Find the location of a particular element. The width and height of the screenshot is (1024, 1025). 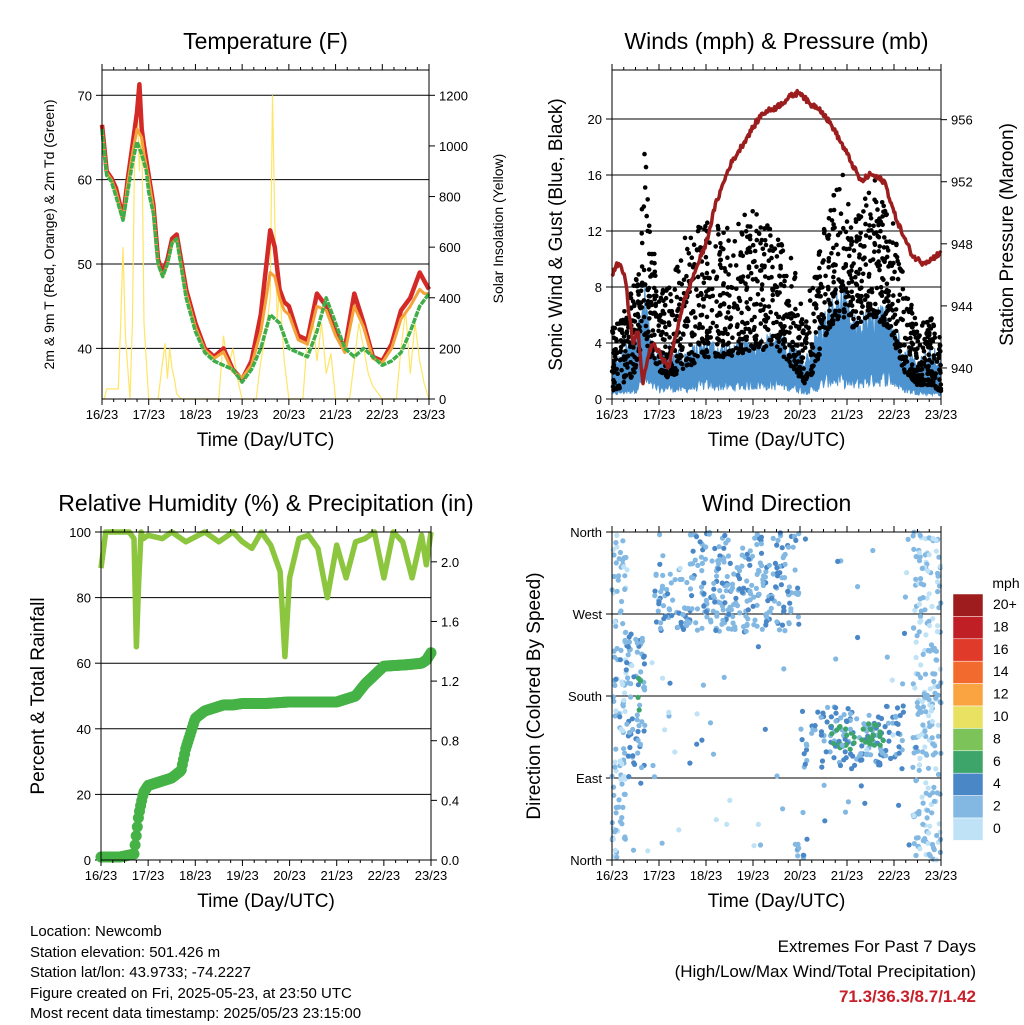

x-tick-label: 22/23 is located at coordinates (382, 414).